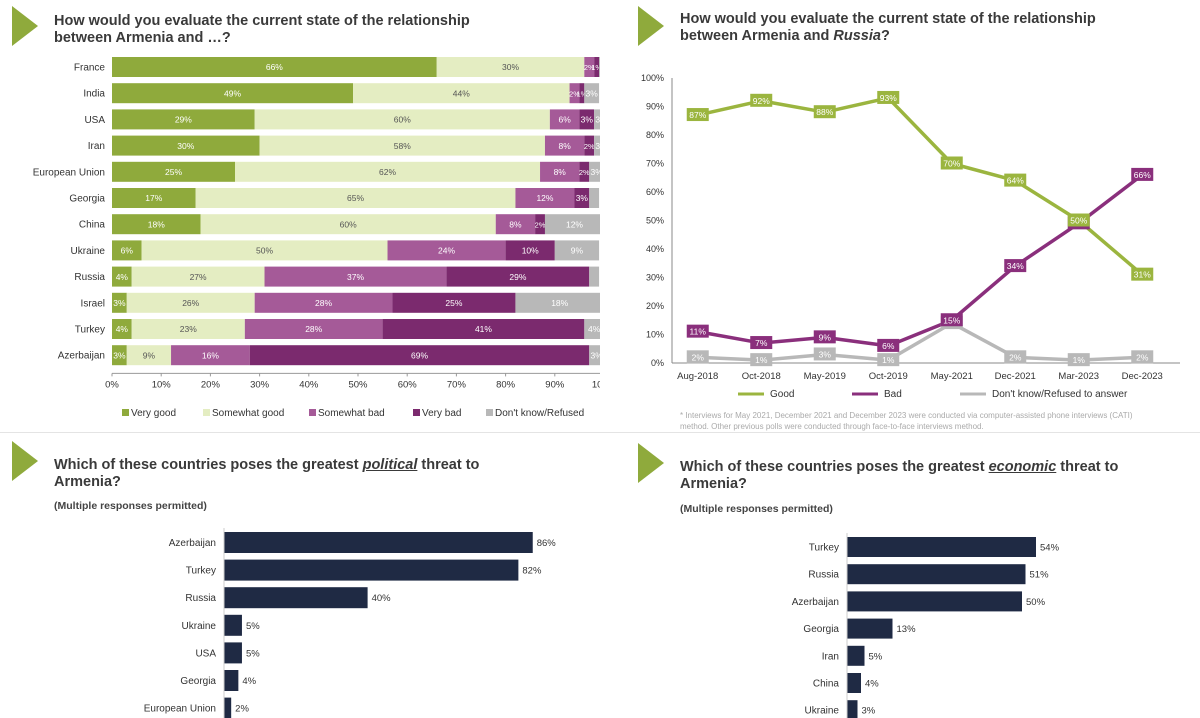  What do you see at coordinates (822, 711) in the screenshot?
I see `category-label: Ukraine` at bounding box center [822, 711].